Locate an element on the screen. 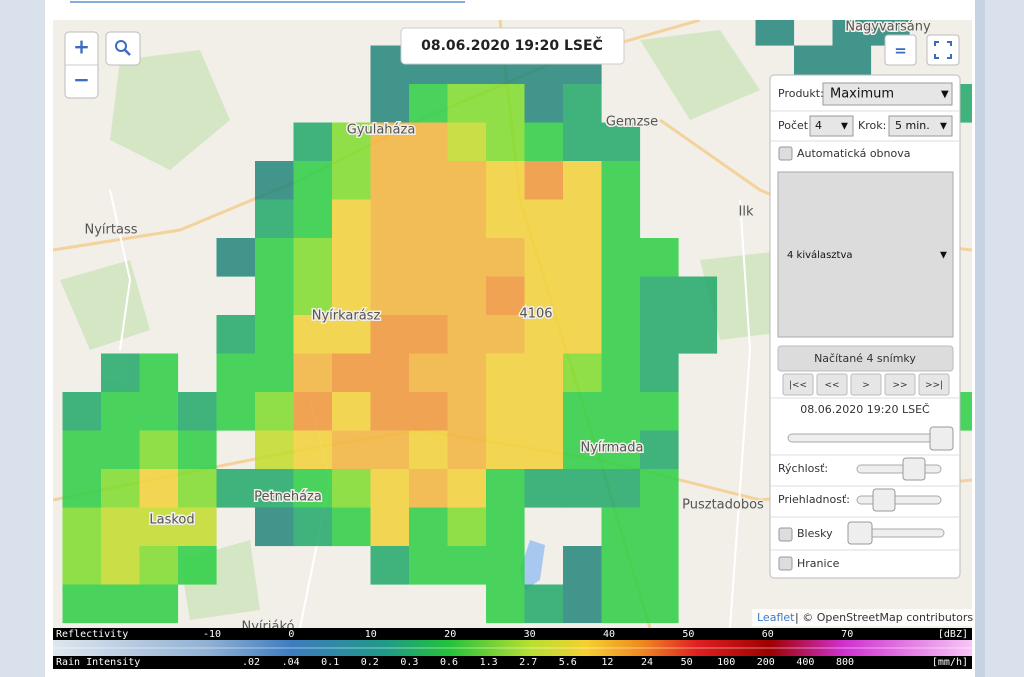 Image resolution: width=1024 pixels, height=677 pixels. selection: 4 kiválasztva is located at coordinates (820, 255).